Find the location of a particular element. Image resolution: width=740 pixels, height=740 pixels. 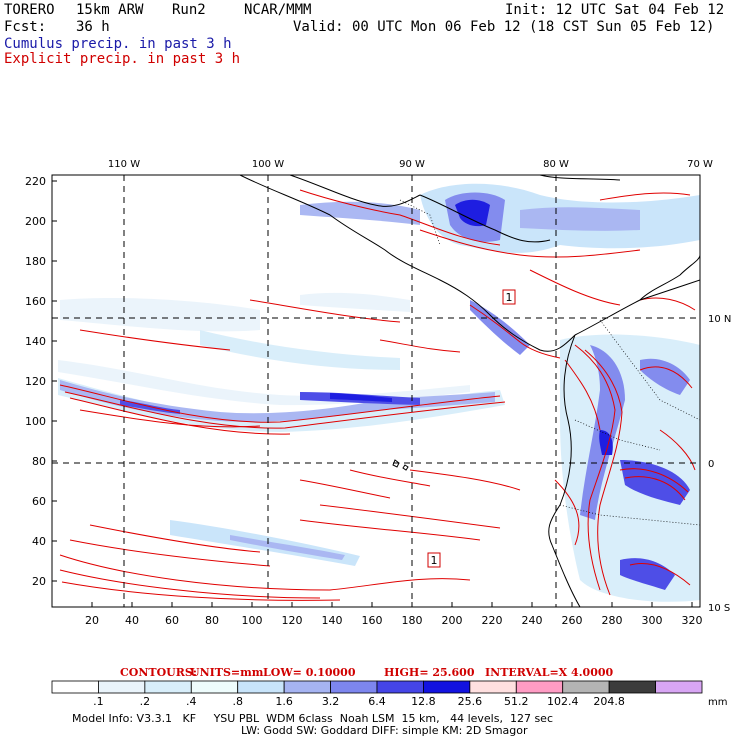

x-tick-label: 40 is located at coordinates (132, 620).